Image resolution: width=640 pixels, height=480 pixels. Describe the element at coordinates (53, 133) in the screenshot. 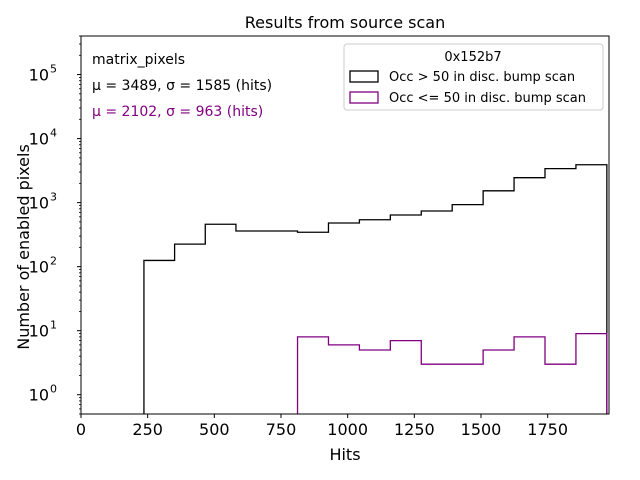

I see `y-tick-exponent: 4` at that location.